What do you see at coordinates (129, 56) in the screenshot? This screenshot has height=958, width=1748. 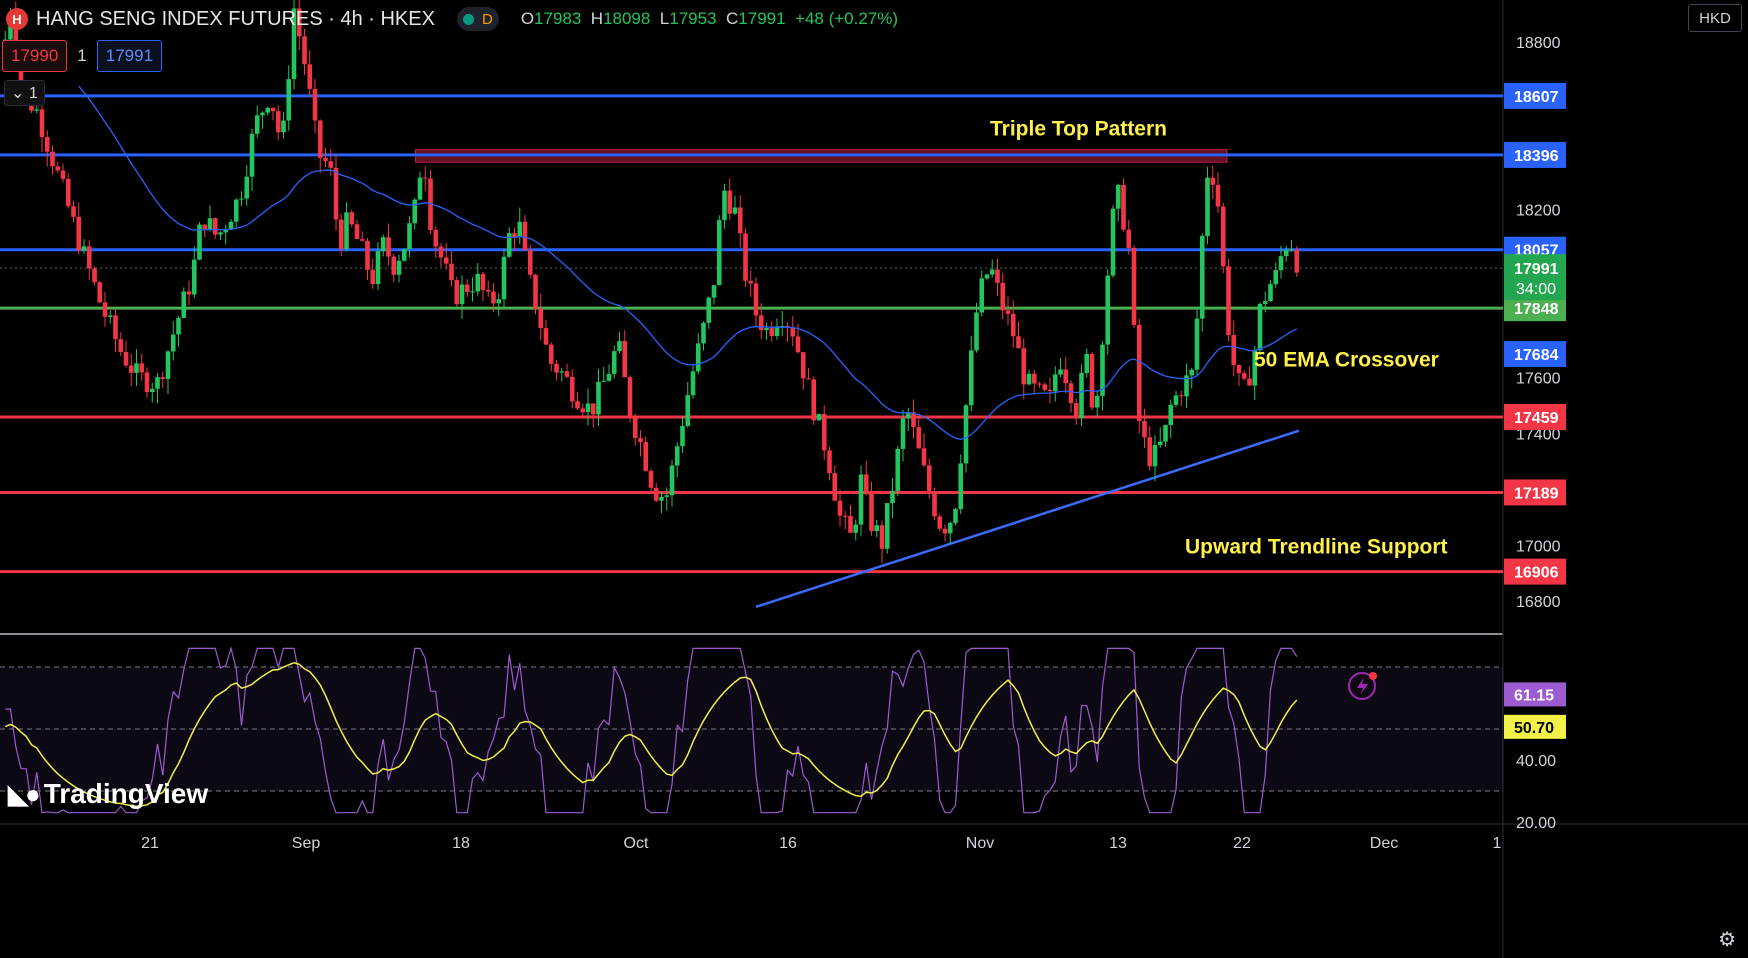 I see `buy-button: 17991` at bounding box center [129, 56].